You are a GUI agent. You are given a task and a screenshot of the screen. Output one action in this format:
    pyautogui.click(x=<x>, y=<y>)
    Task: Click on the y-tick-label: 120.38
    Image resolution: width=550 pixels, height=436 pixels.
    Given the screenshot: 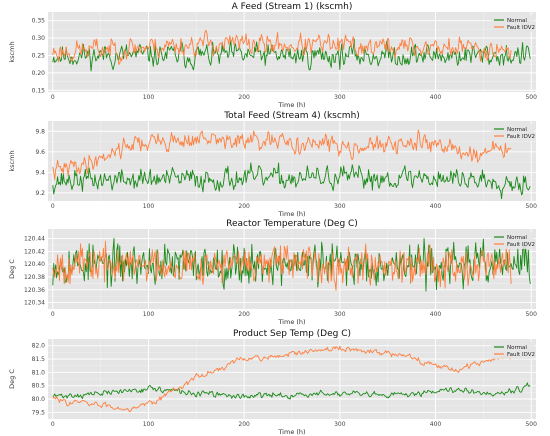 What is the action you would take?
    pyautogui.click(x=34, y=277)
    